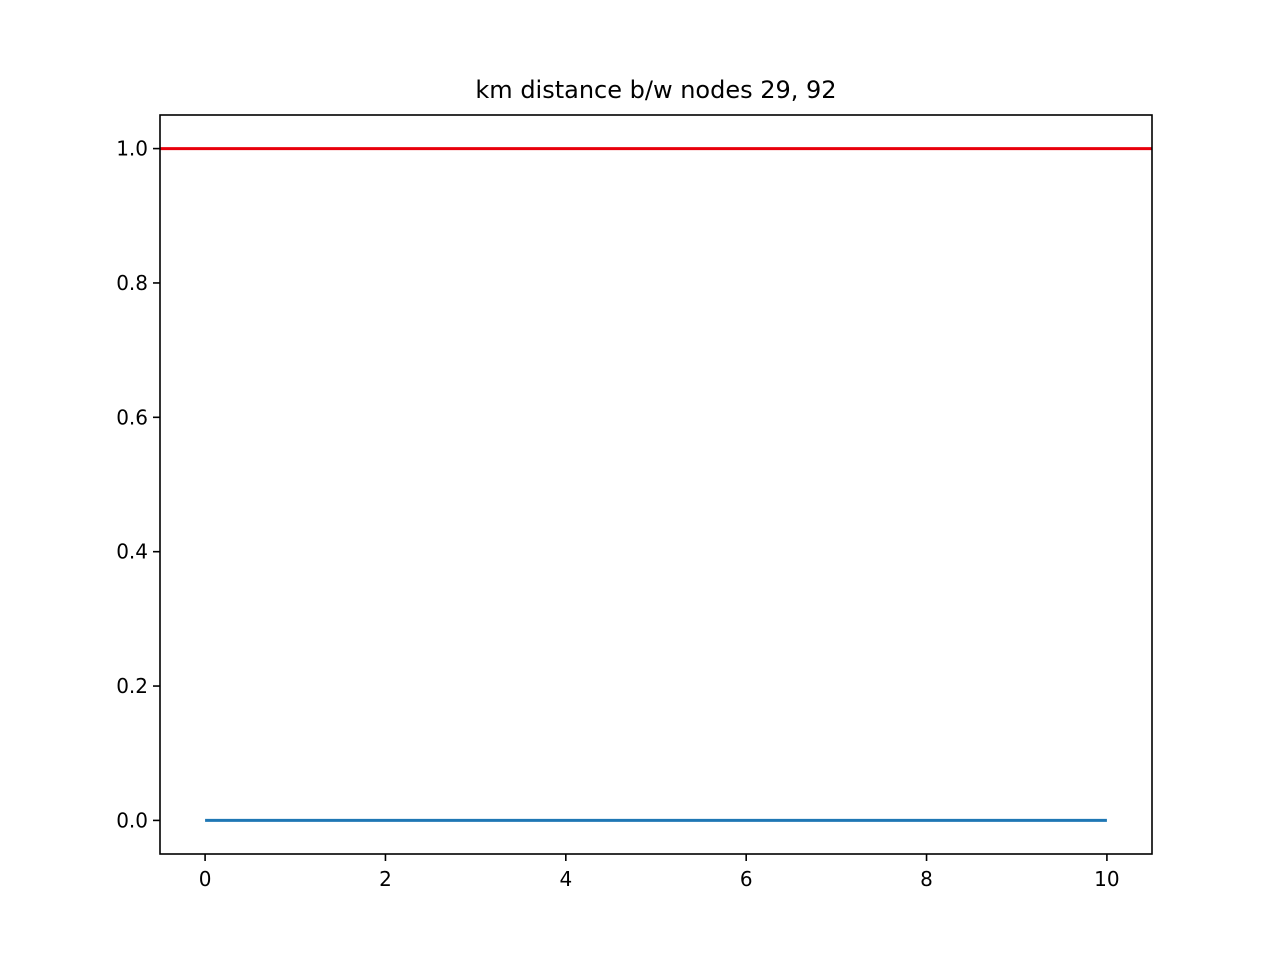 The image size is (1280, 960). I want to click on y-tick-label: 0.2, so click(132, 686).